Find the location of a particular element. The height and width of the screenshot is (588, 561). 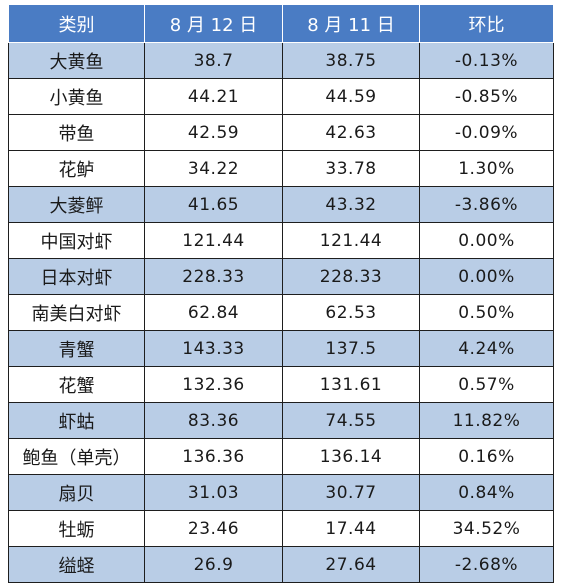

cell-aug11: 30.77 is located at coordinates (351, 492).